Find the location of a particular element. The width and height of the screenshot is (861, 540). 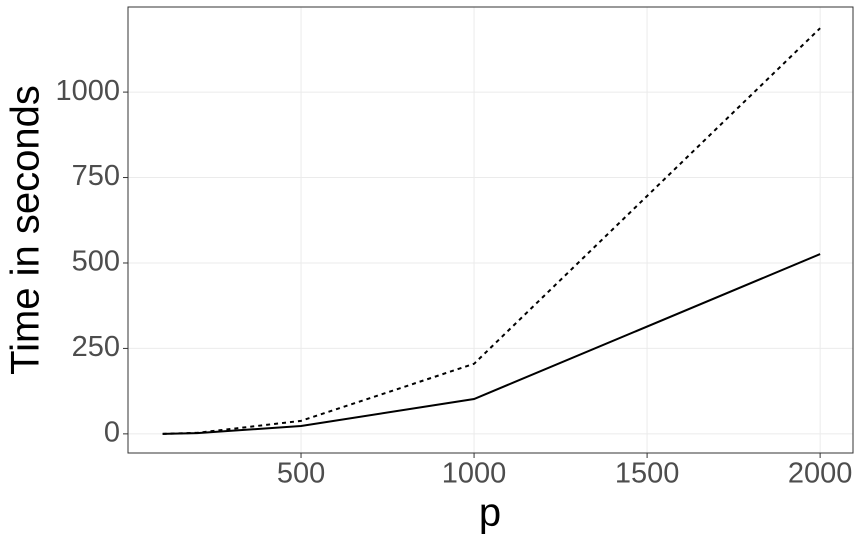

x-tick-label: 1000 is located at coordinates (474, 474).